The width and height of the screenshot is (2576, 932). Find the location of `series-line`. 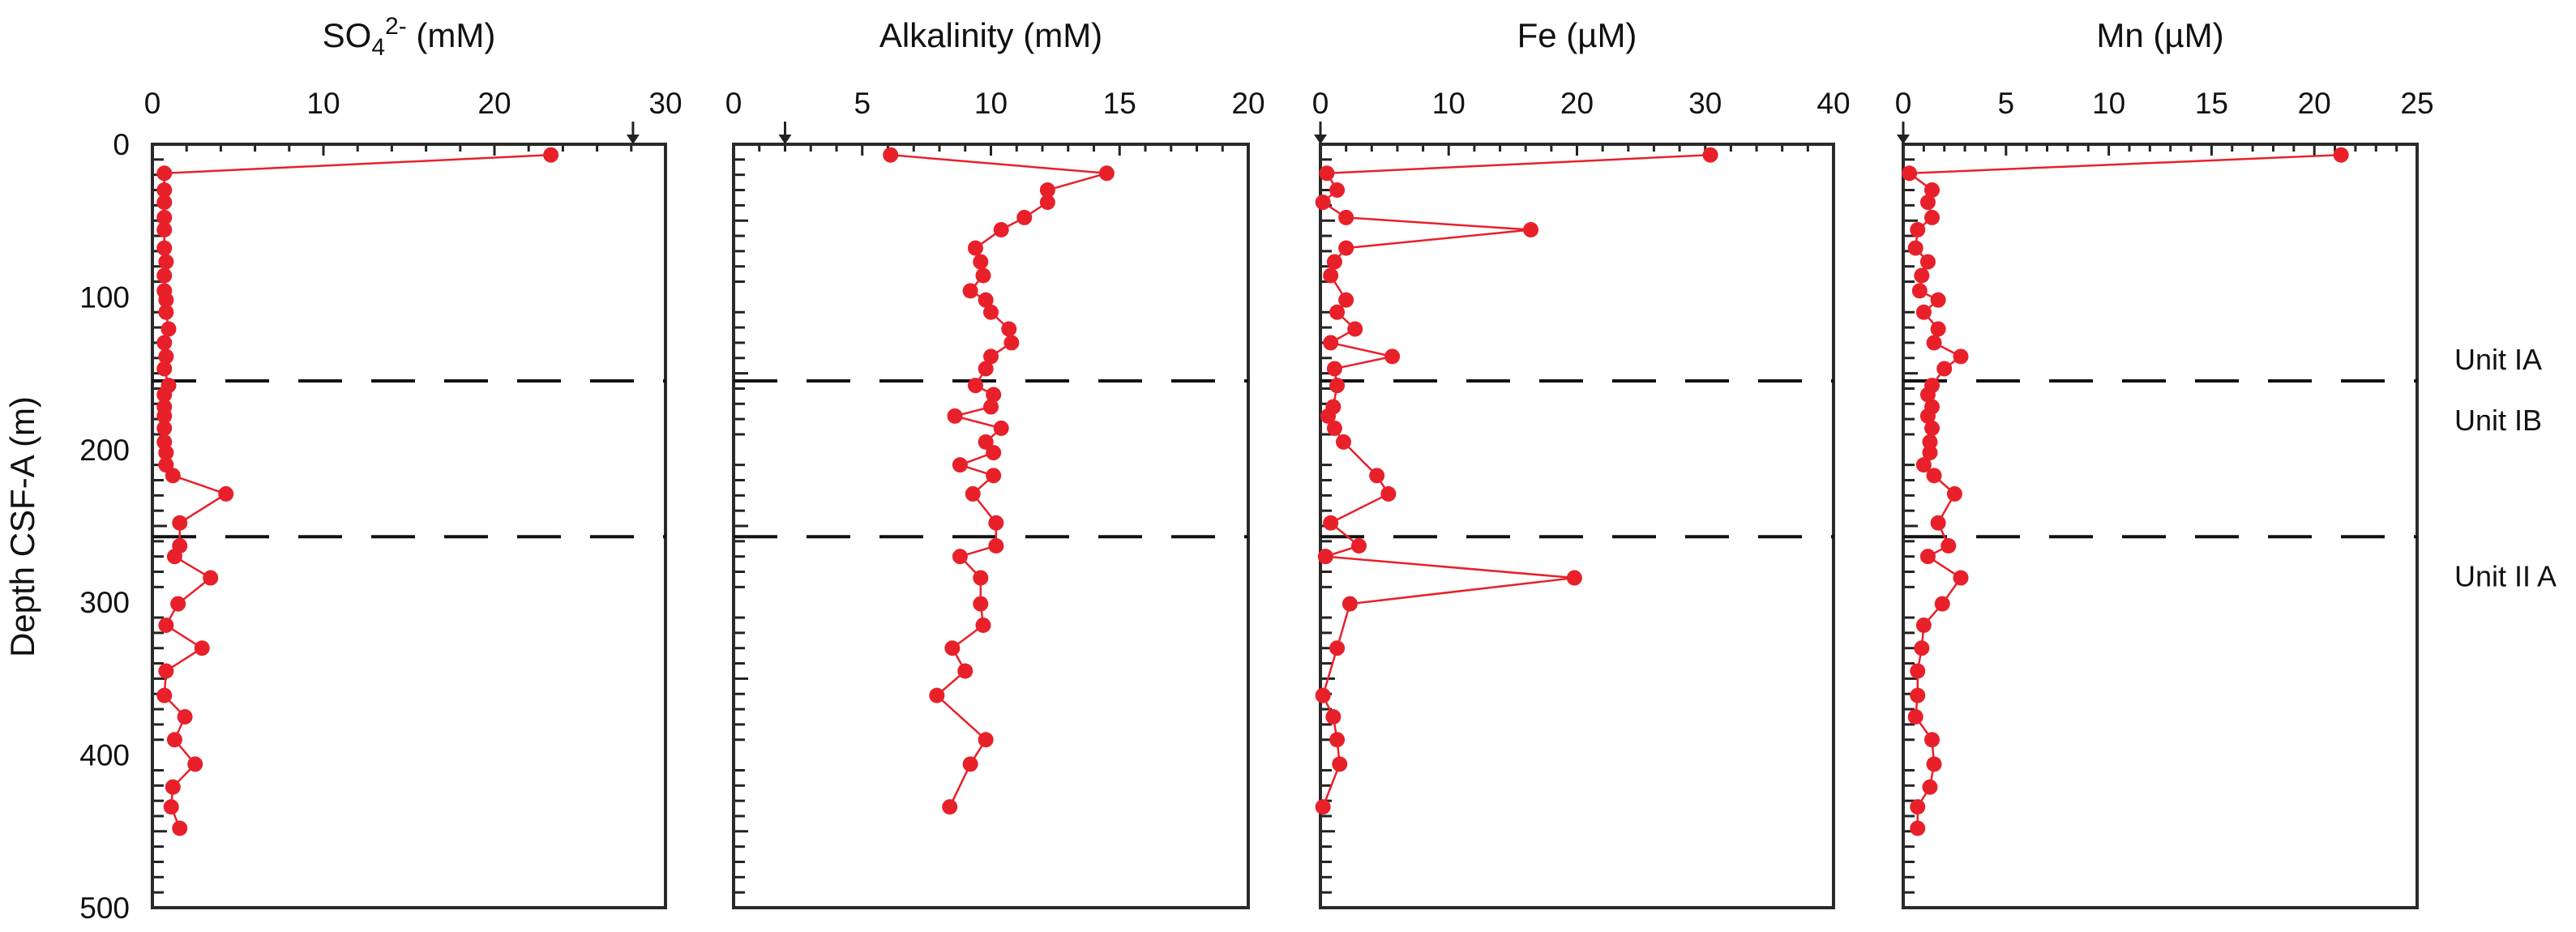

series-line is located at coordinates (2124, 491).